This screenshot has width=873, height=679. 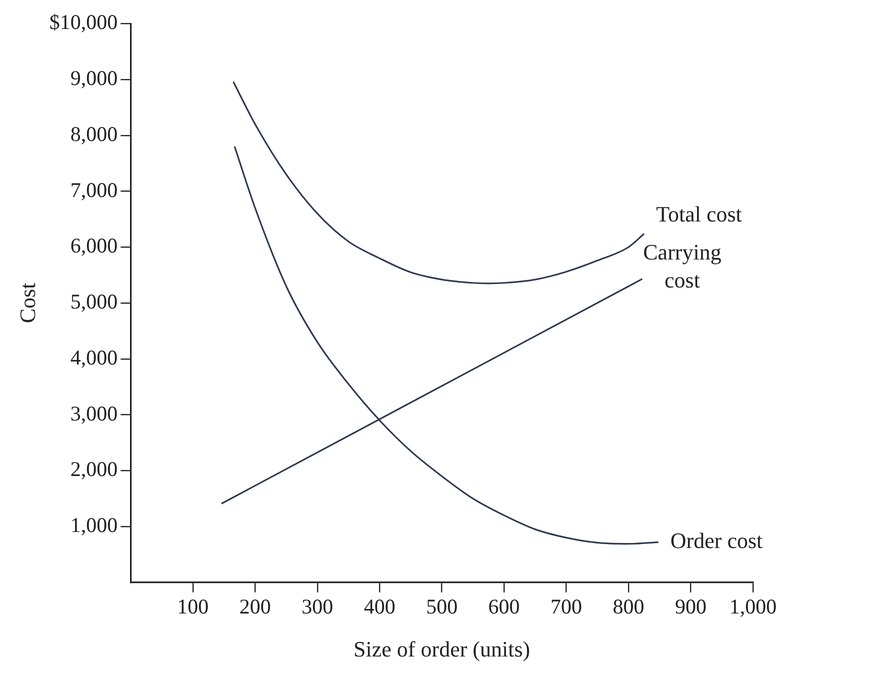 What do you see at coordinates (318, 606) in the screenshot?
I see `x-tick-label: 300` at bounding box center [318, 606].